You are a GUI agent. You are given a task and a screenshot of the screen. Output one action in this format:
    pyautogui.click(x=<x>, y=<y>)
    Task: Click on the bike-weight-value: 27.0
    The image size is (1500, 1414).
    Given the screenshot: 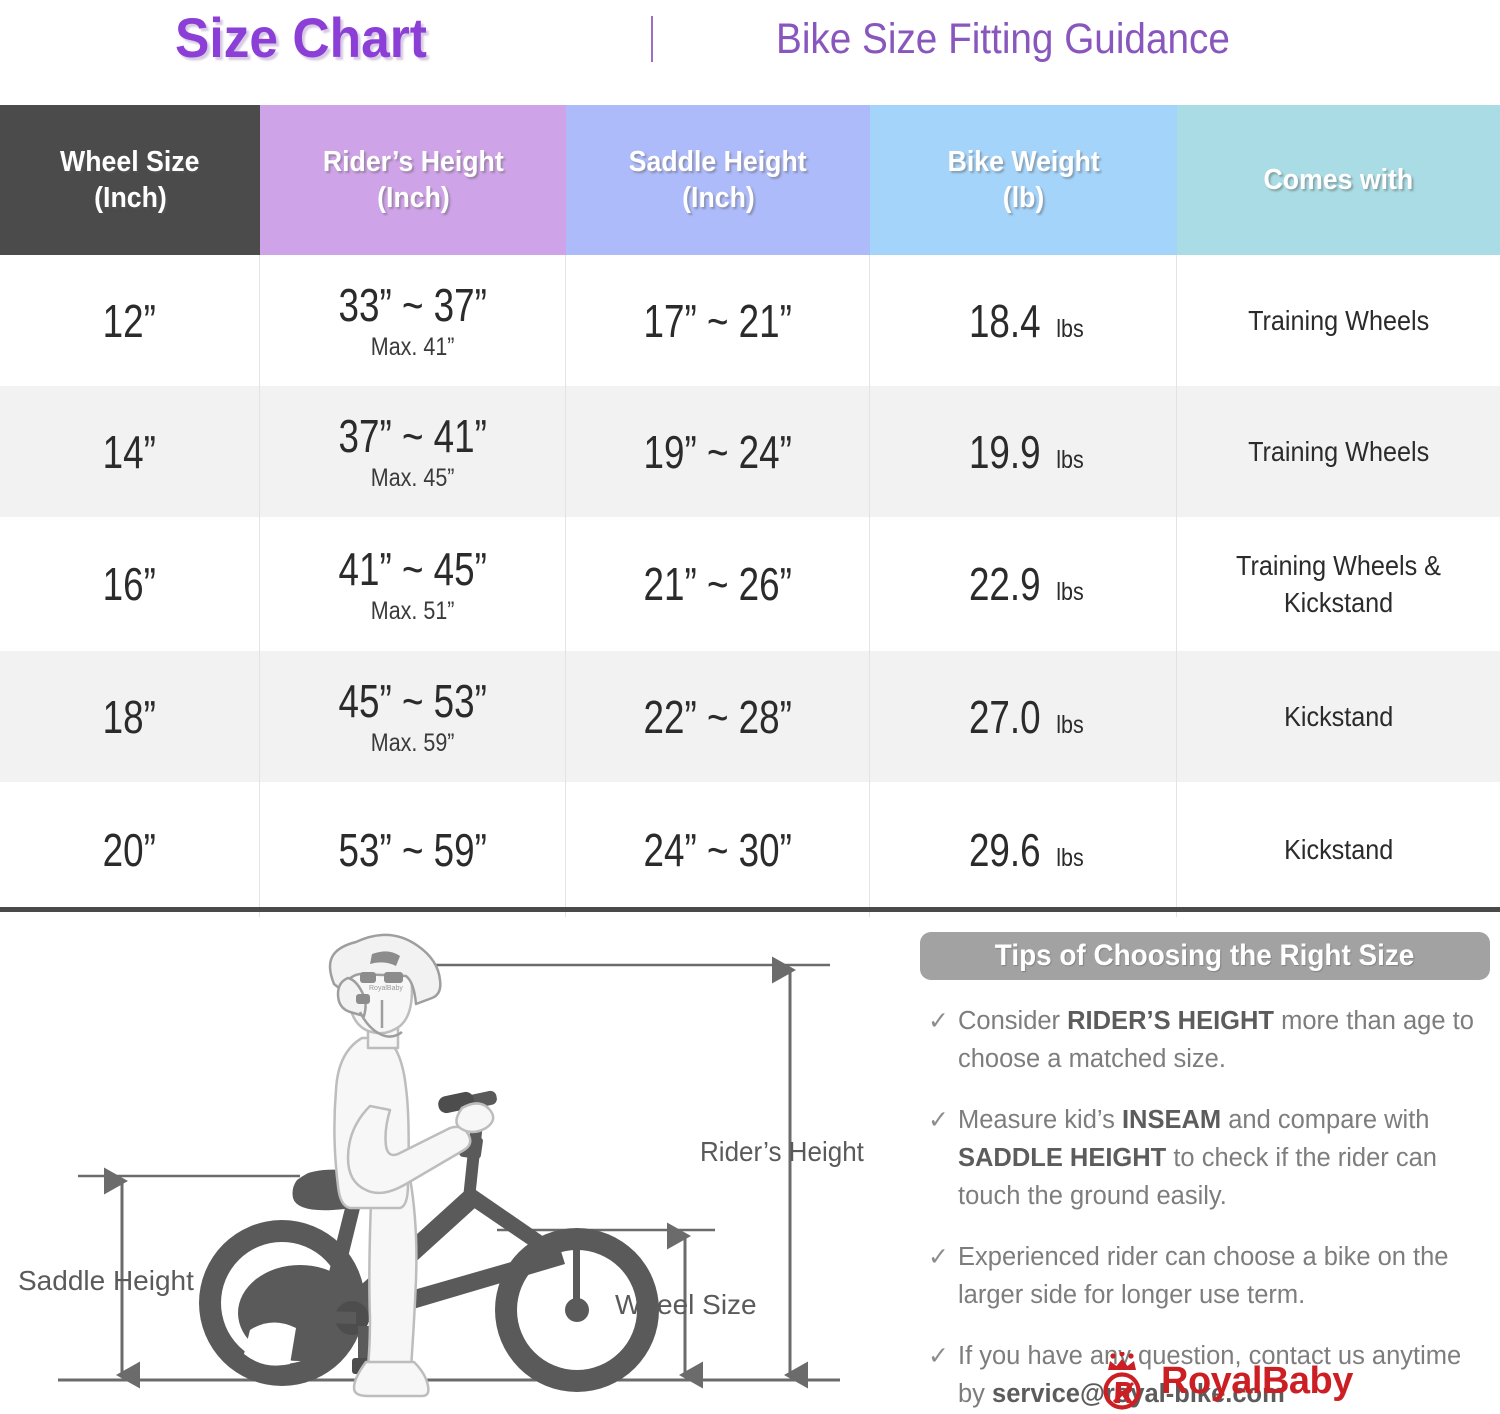 What is the action you would take?
    pyautogui.click(x=1005, y=716)
    